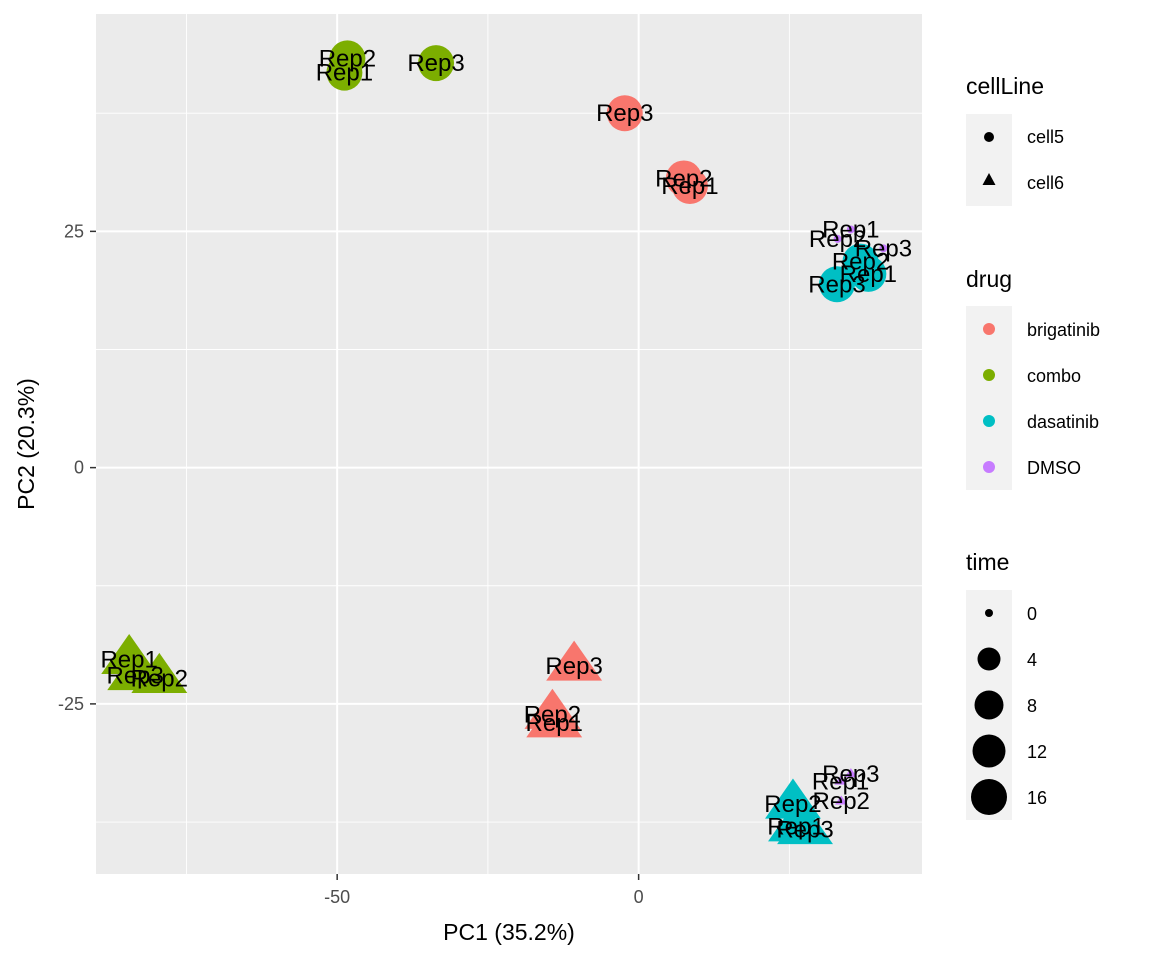 The height and width of the screenshot is (960, 1152). What do you see at coordinates (989, 421) in the screenshot?
I see `legend-key-dasatinib` at bounding box center [989, 421].